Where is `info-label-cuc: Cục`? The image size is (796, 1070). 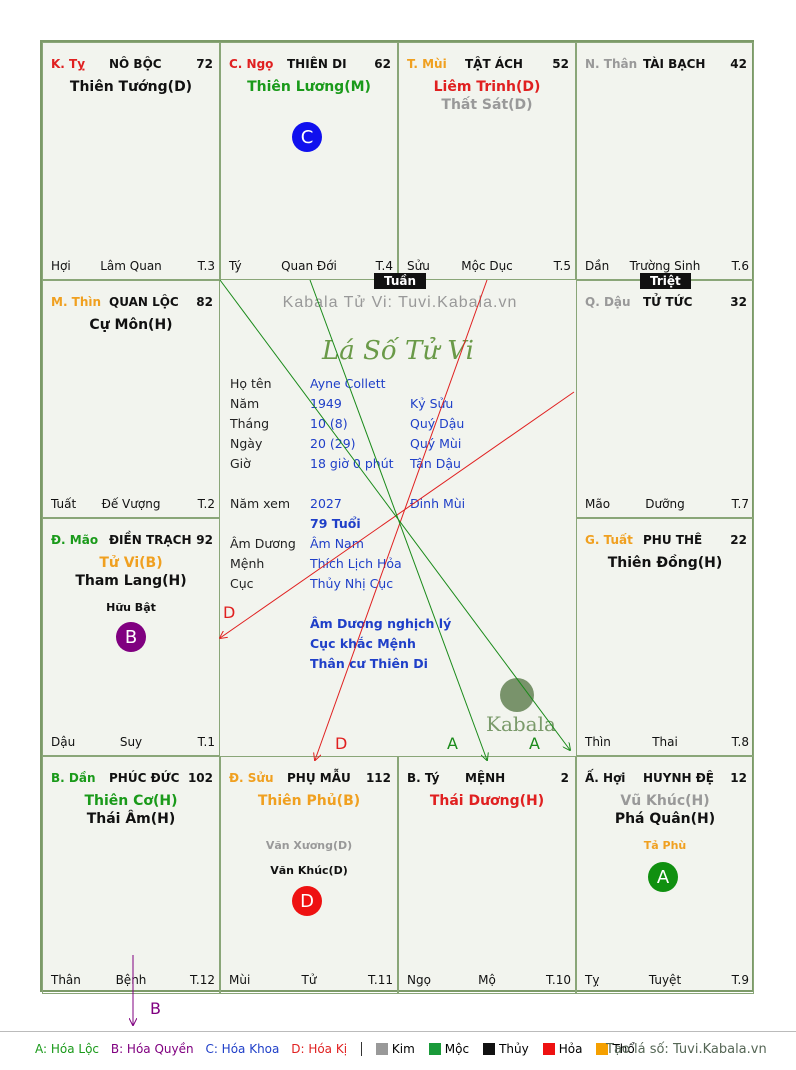 info-label-cuc: Cục is located at coordinates (242, 583).